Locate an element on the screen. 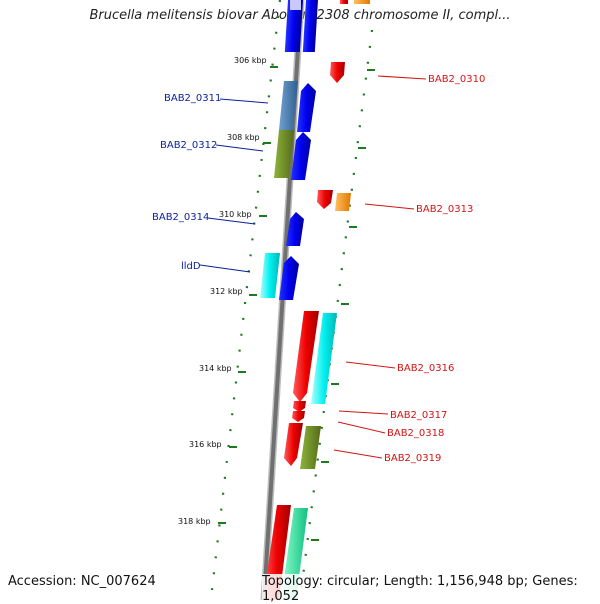 Image resolution: width=600 pixels, height=604 pixels. right-leader-lines is located at coordinates (380, 267).